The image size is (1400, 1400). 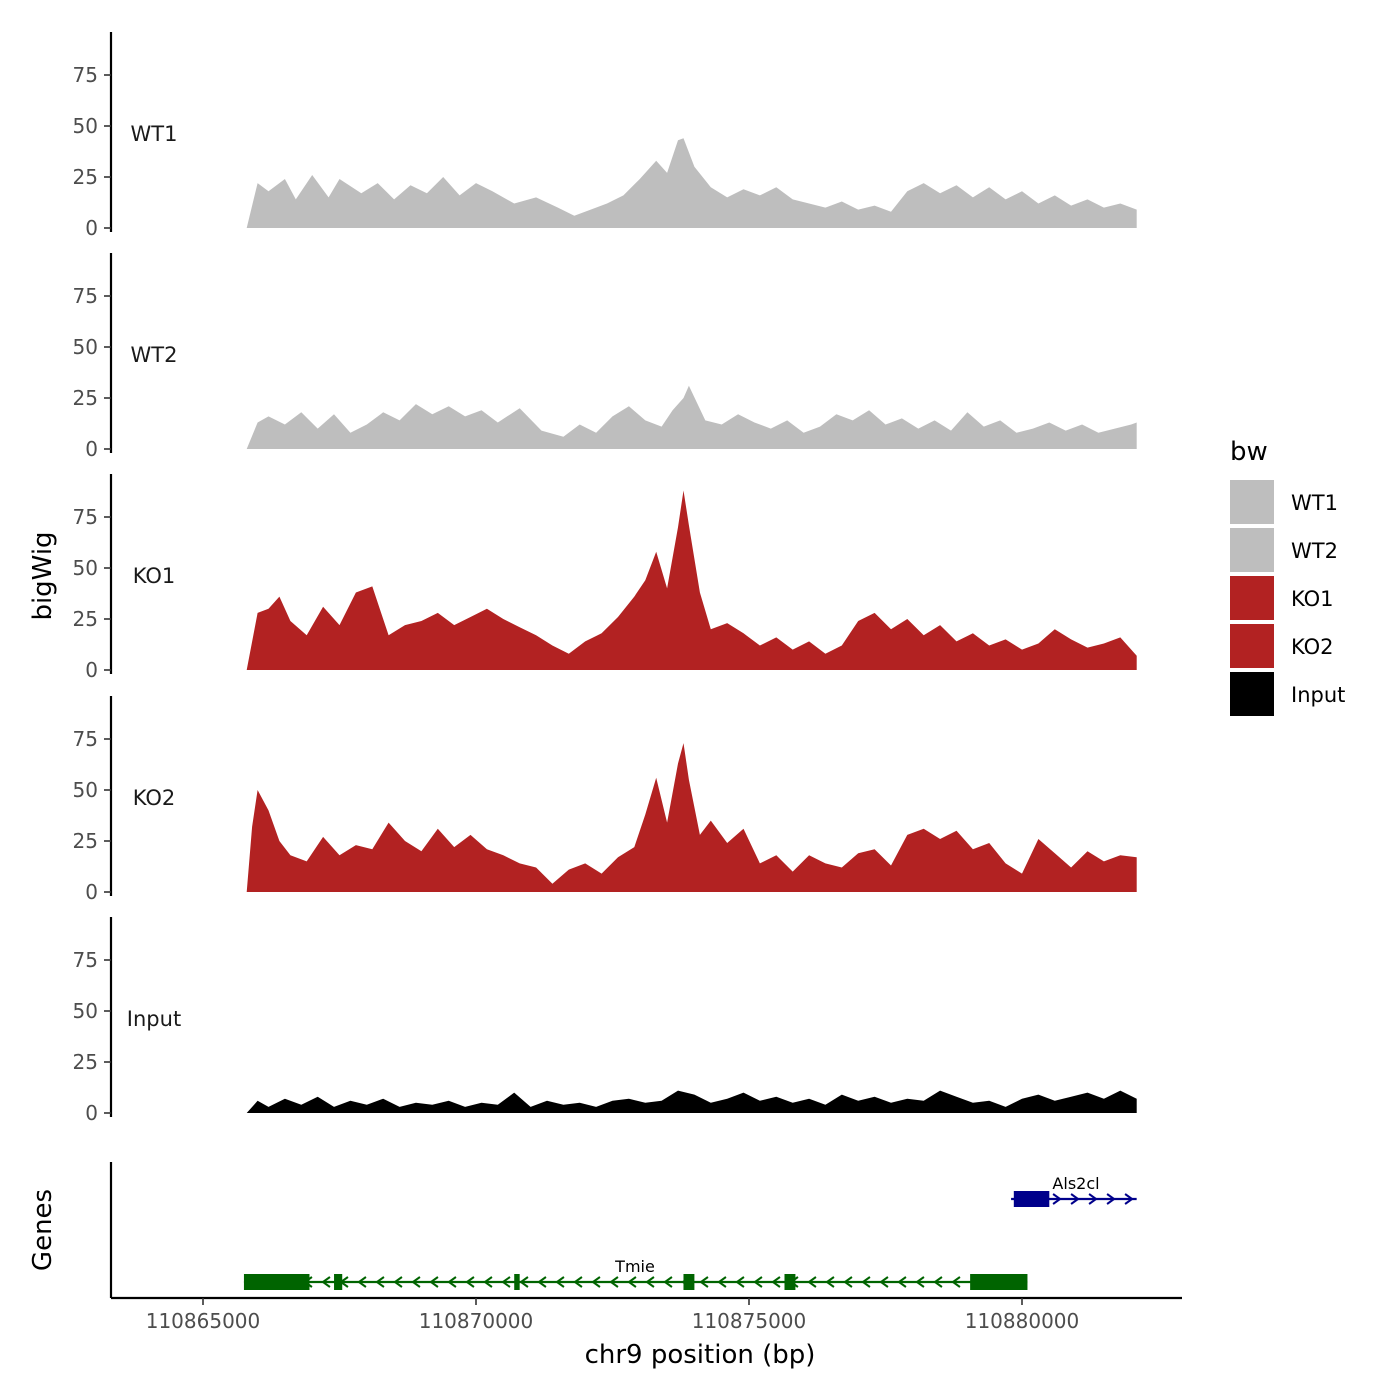 What do you see at coordinates (605, 357) in the screenshot?
I see `track-panel-wt2: 0 25 50 75 WT2` at bounding box center [605, 357].